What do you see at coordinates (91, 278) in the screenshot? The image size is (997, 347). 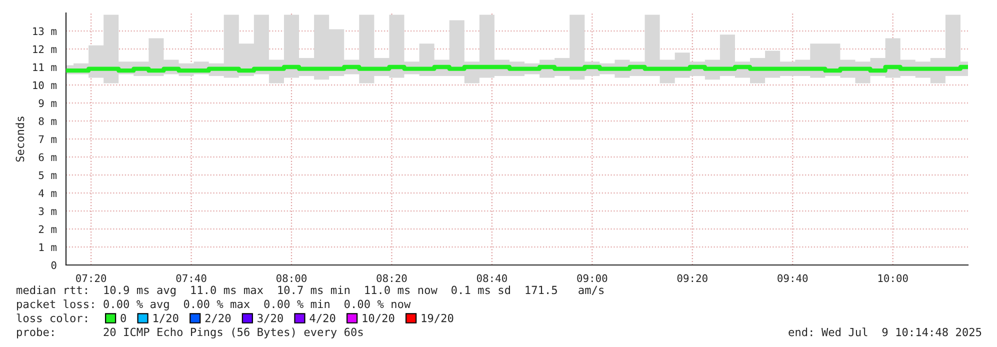 I see `x-tick-label: 07:20` at bounding box center [91, 278].